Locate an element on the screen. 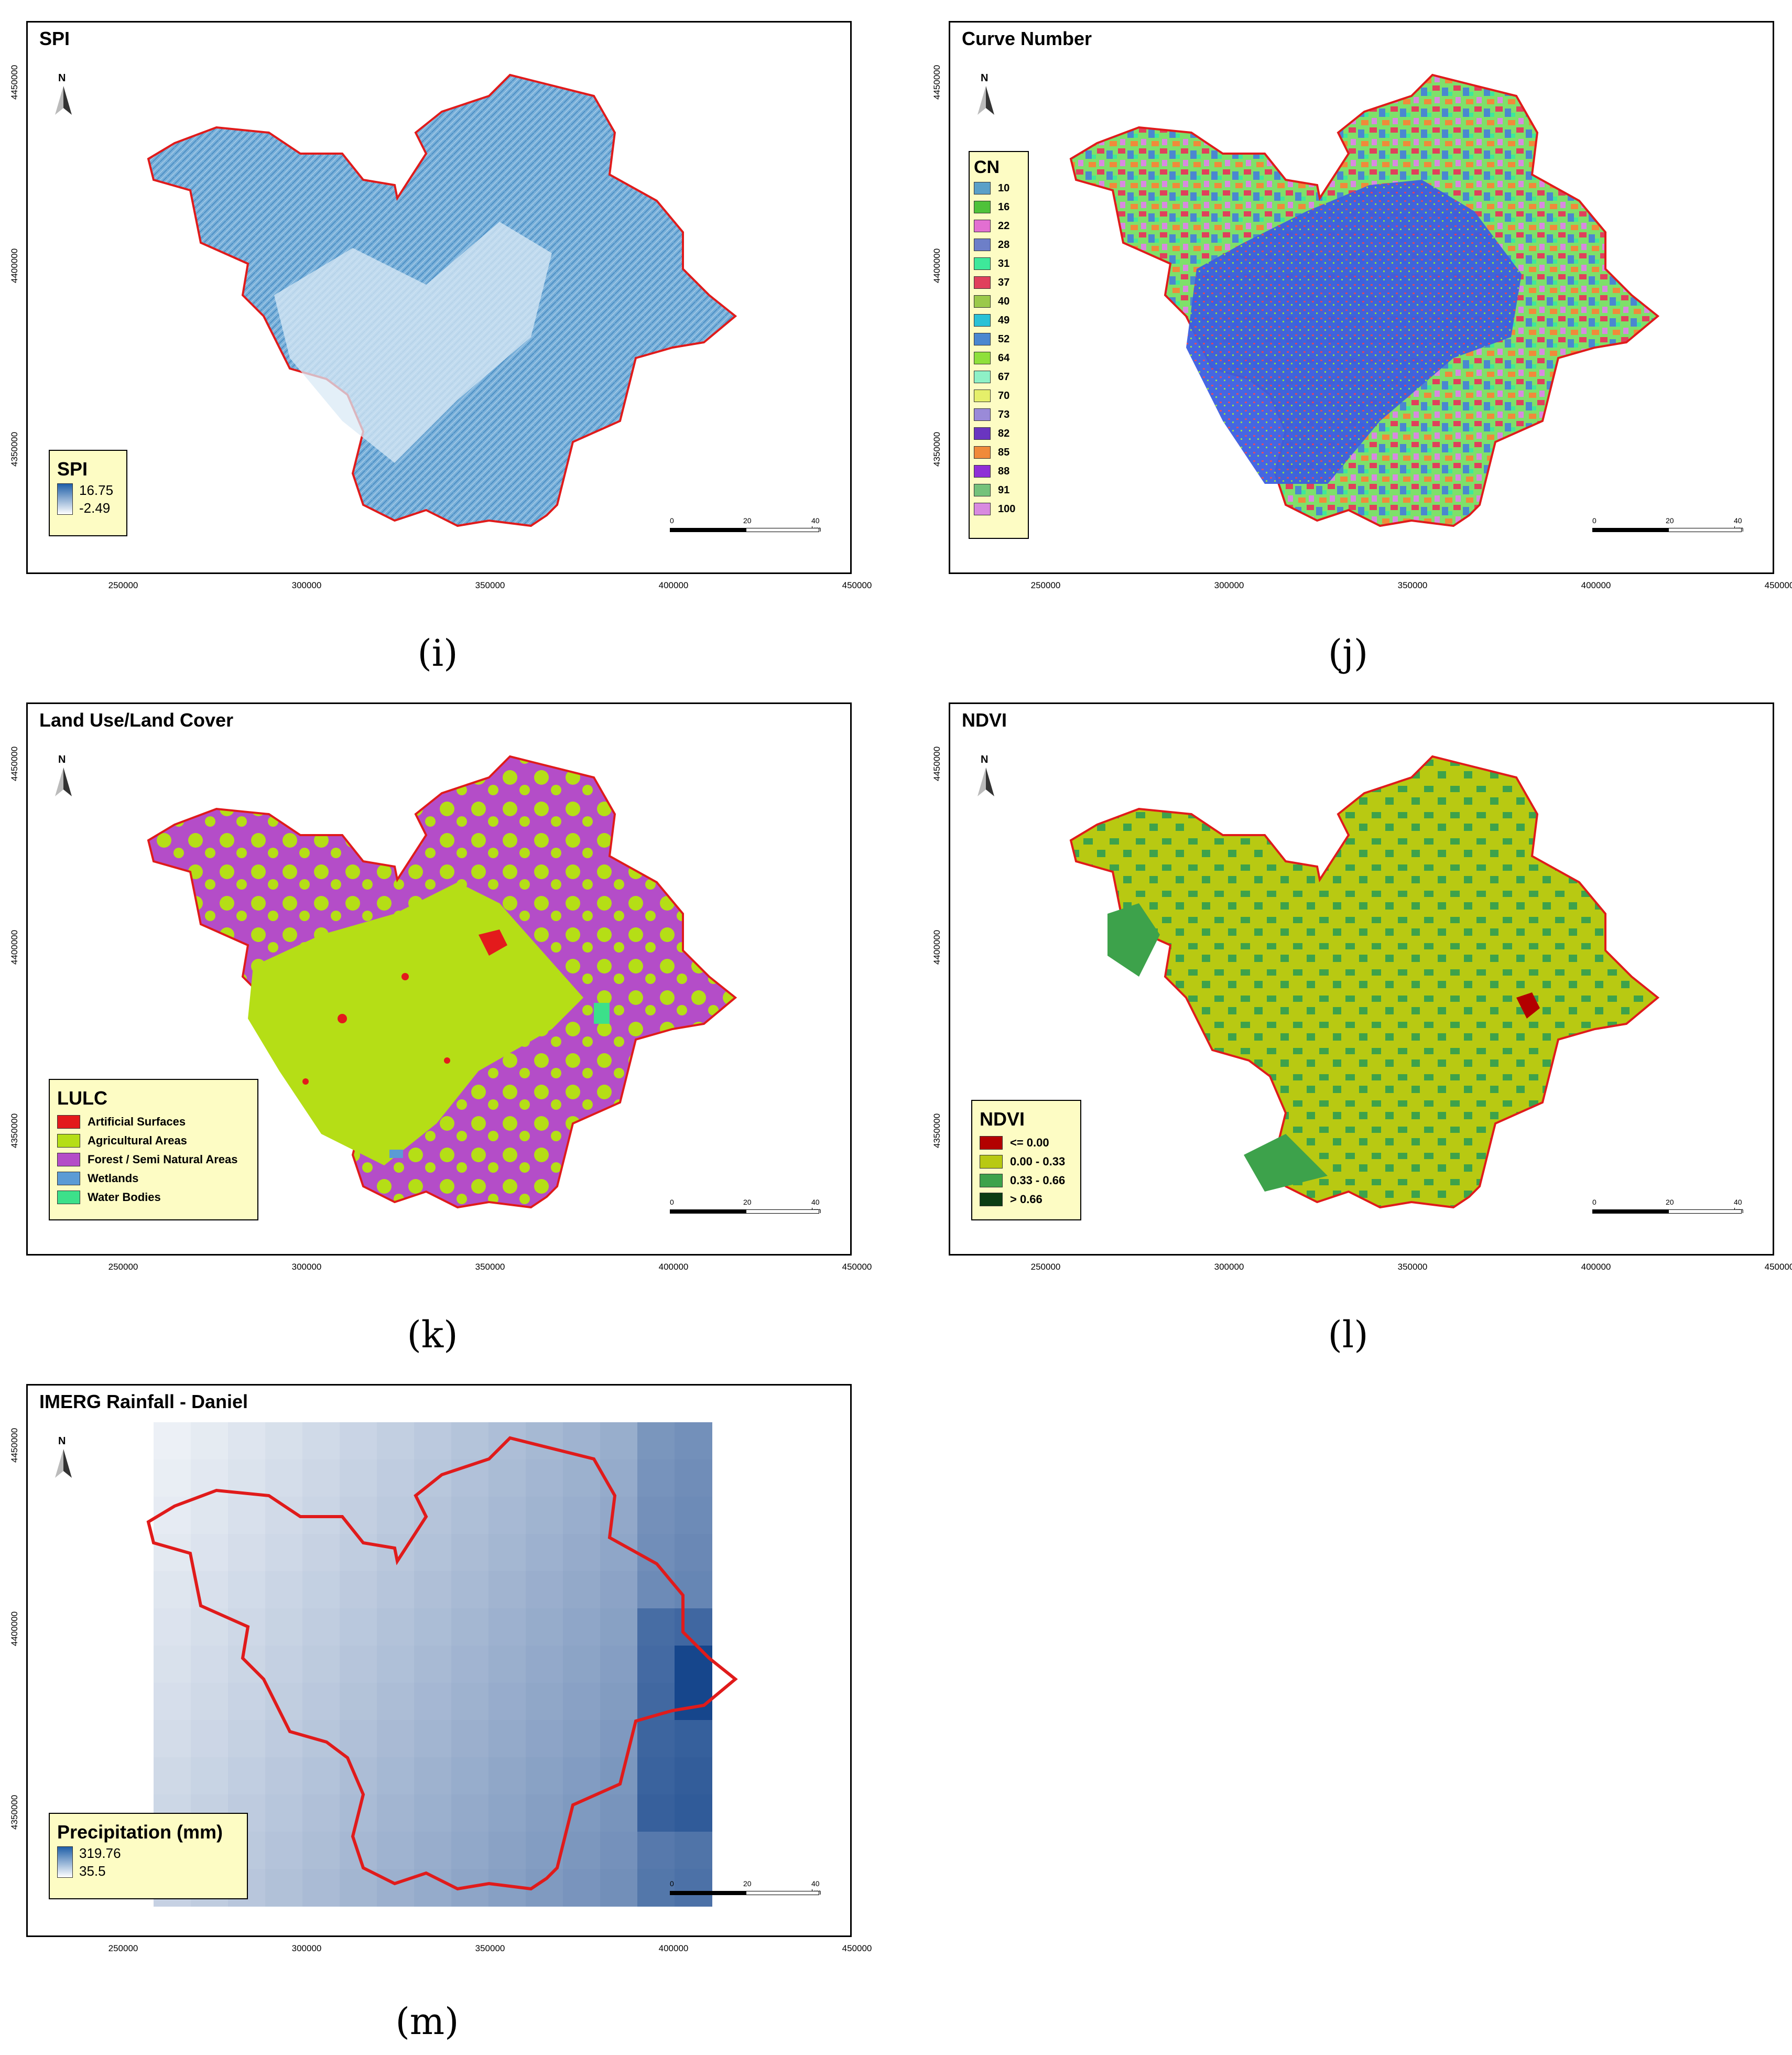 This screenshot has height=2055, width=1792. legend-title: SPI is located at coordinates (72, 469).